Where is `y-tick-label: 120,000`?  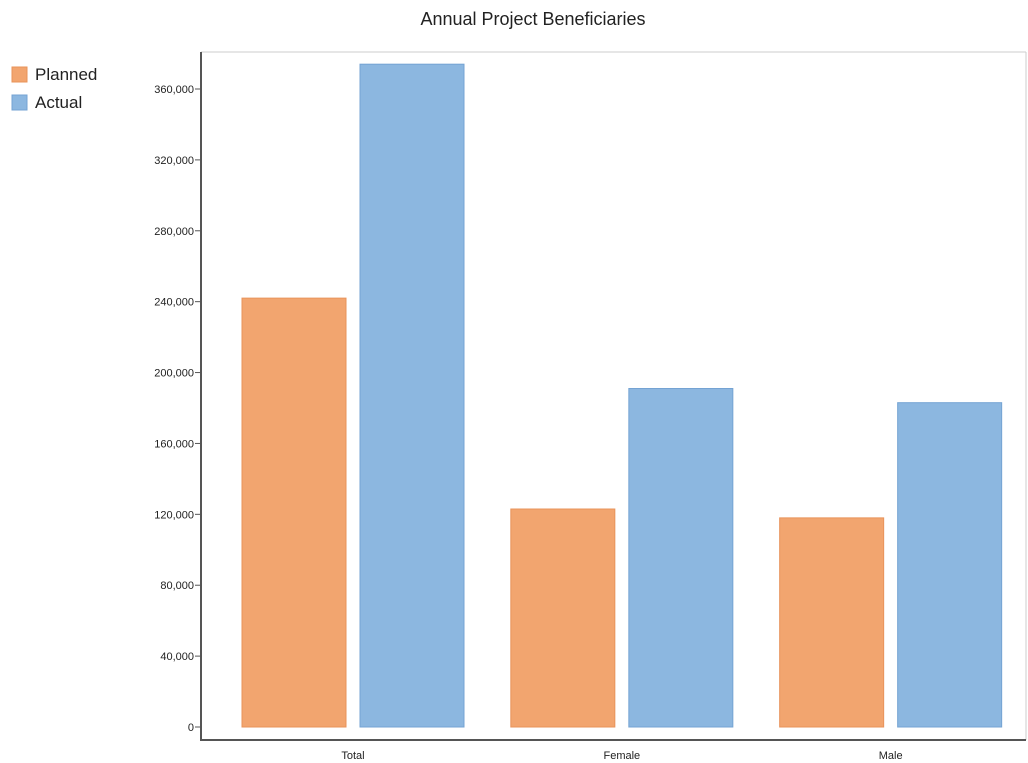 y-tick-label: 120,000 is located at coordinates (174, 515).